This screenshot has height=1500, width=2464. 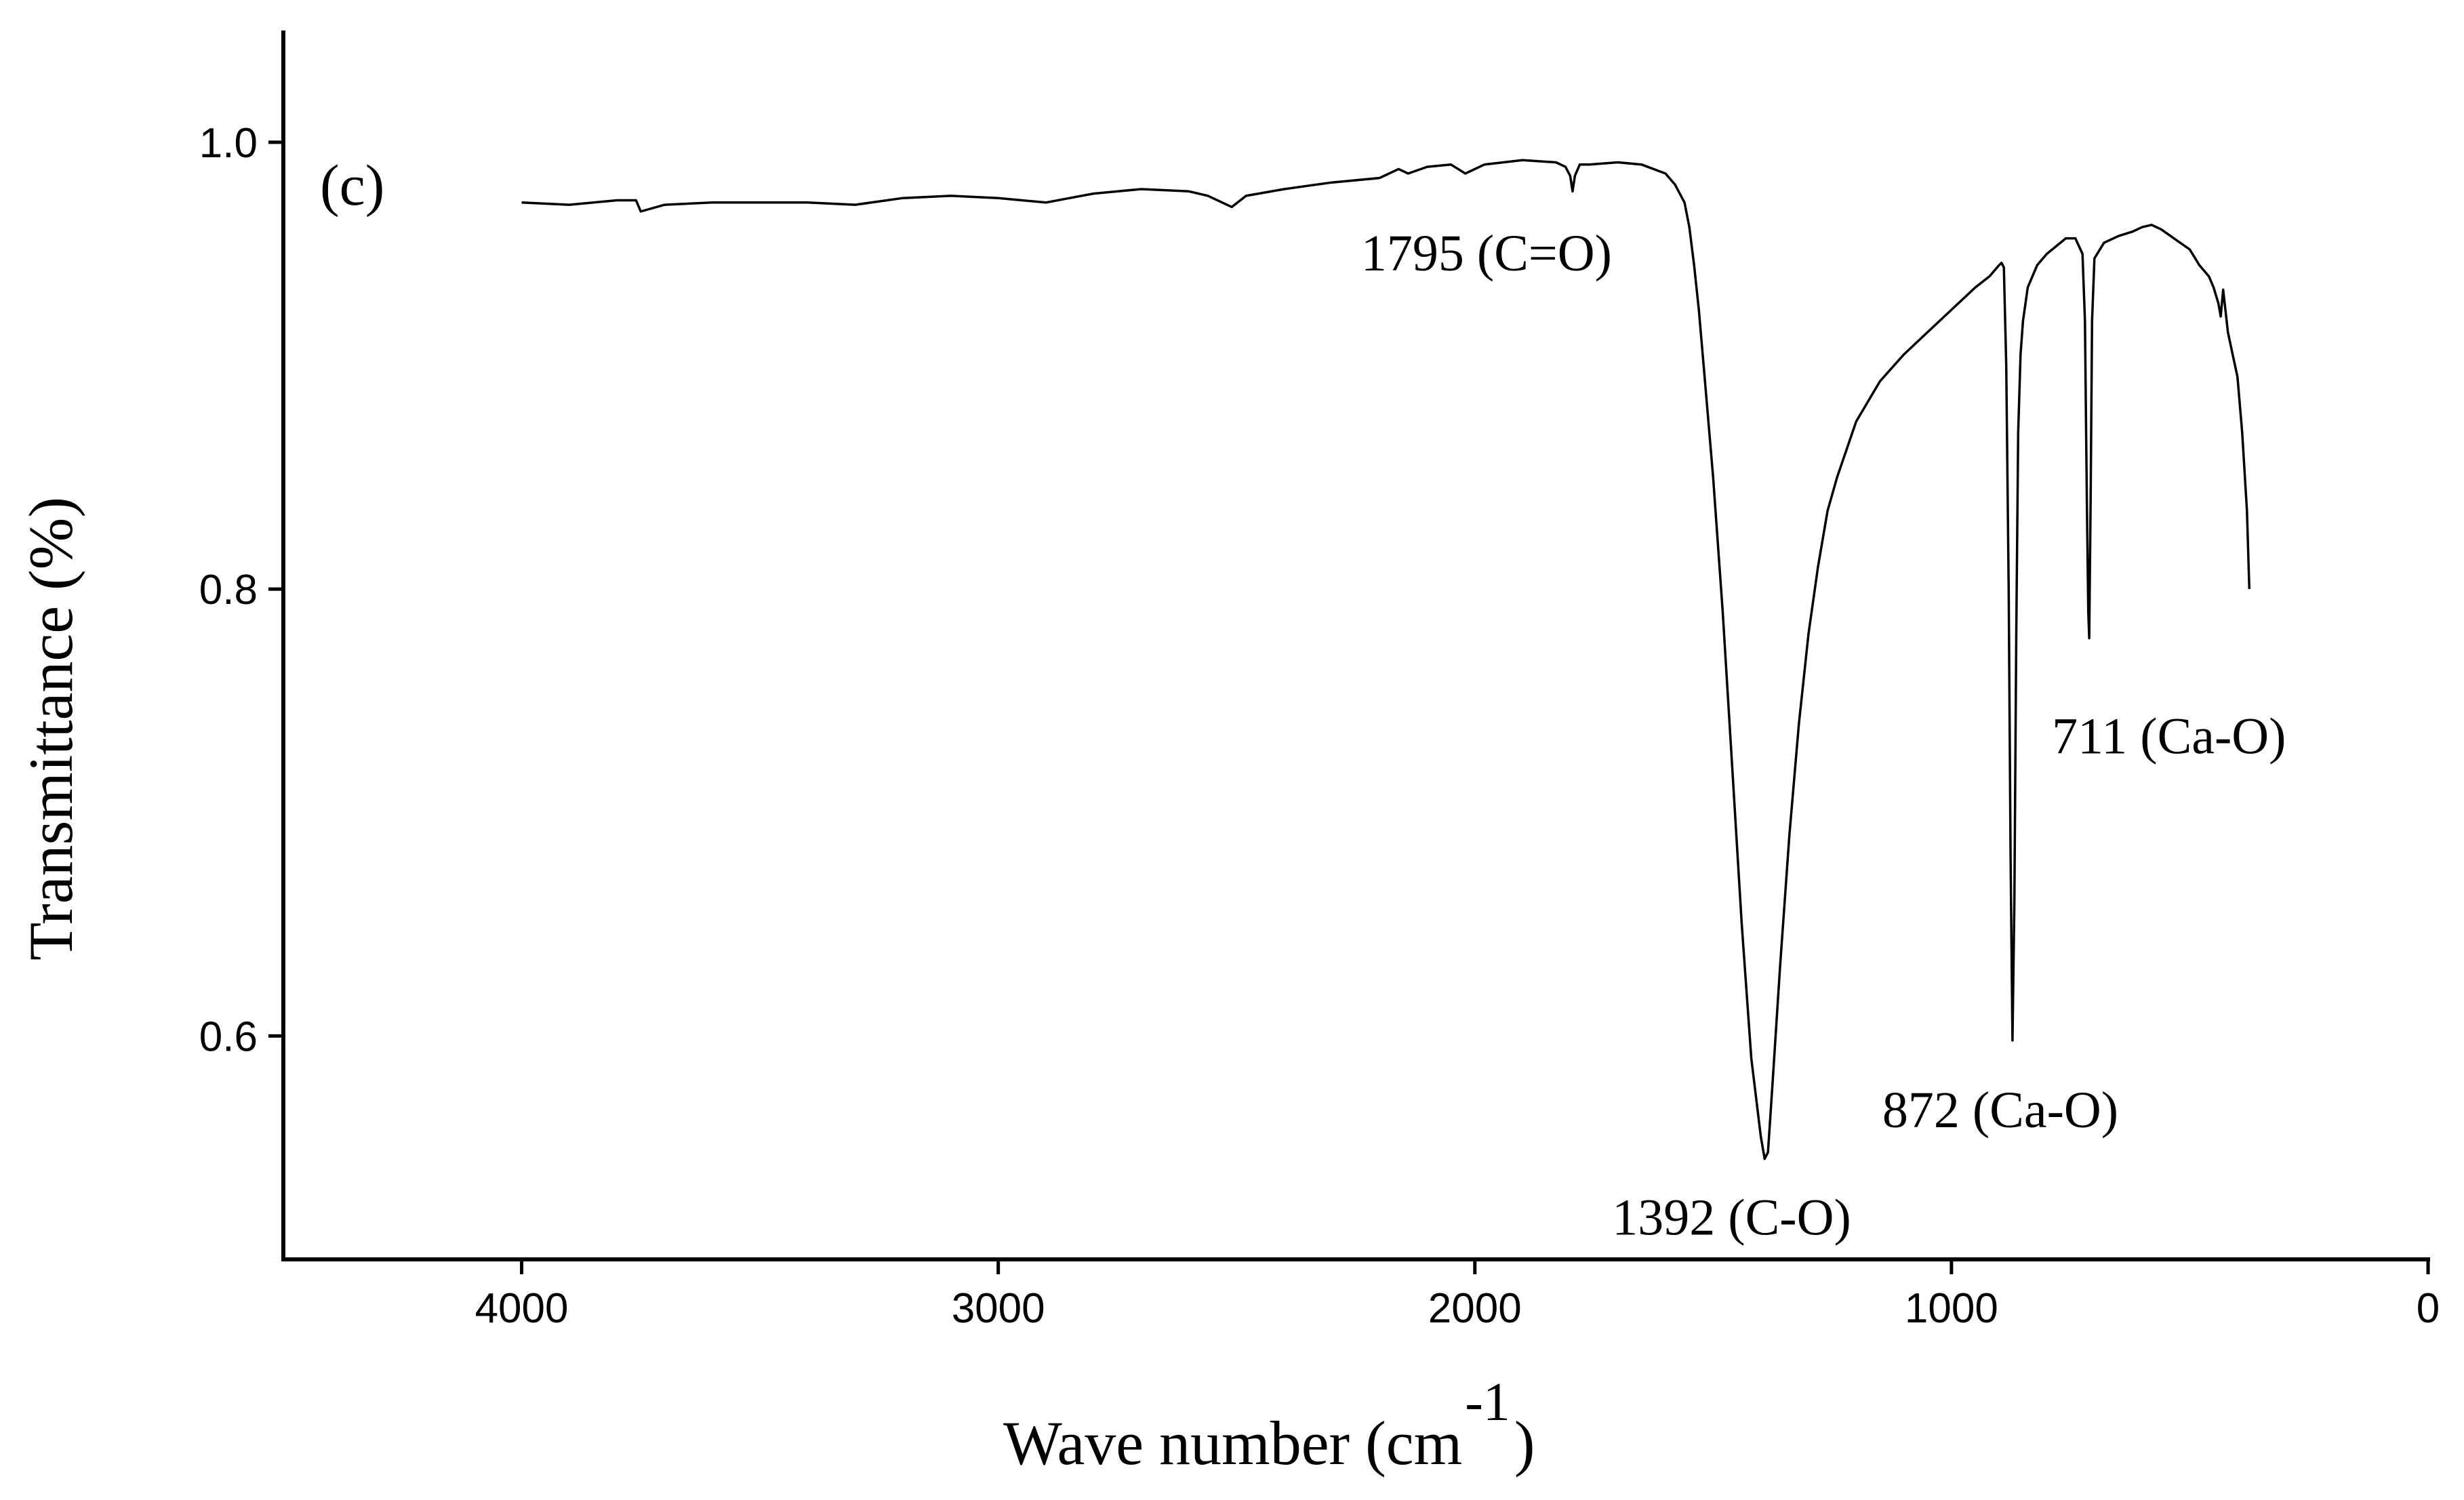 What do you see at coordinates (1486, 254) in the screenshot?
I see `peak-annotation-label: 1795 (C=O)` at bounding box center [1486, 254].